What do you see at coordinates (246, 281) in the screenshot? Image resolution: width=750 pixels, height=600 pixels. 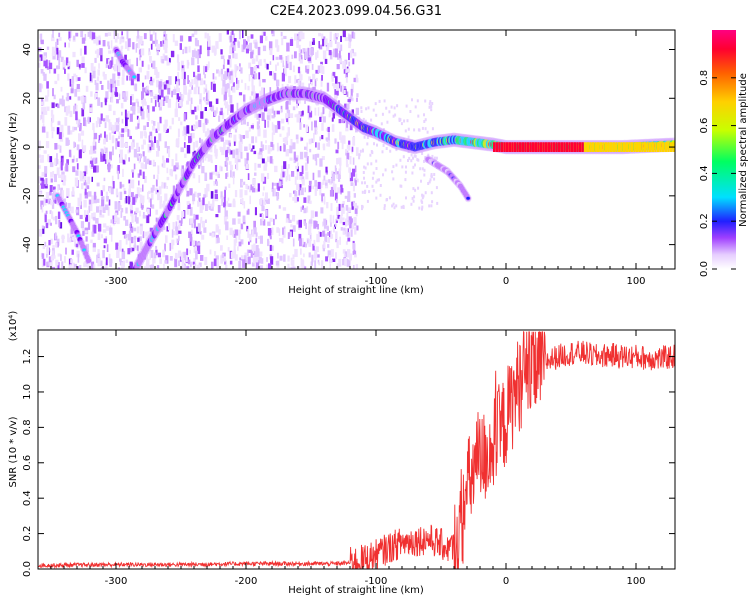 I see `x-tick-label: -200` at bounding box center [246, 281].